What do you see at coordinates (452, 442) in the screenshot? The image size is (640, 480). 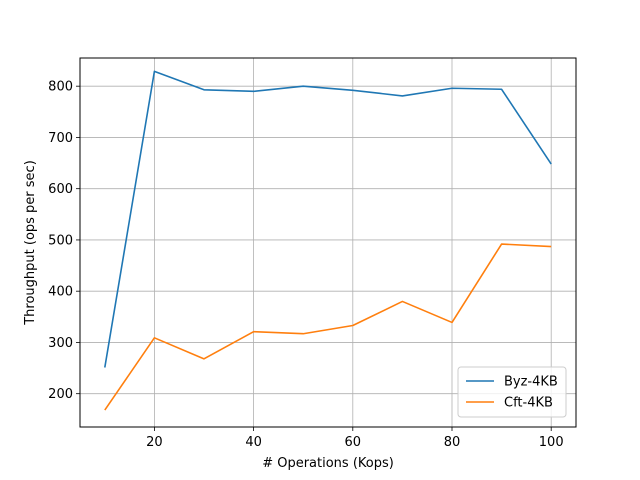 I see `x-tick-label: 80` at bounding box center [452, 442].